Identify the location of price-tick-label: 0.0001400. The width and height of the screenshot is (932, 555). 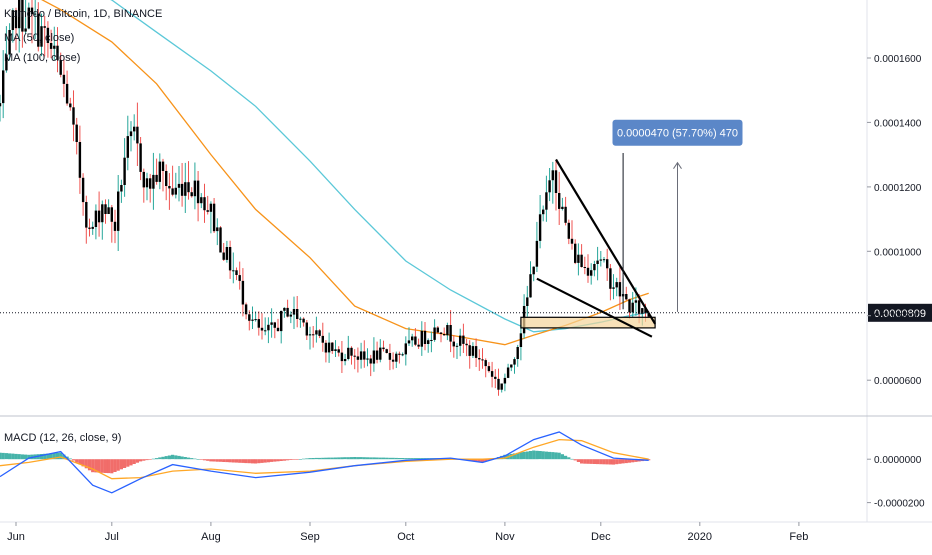
(898, 123).